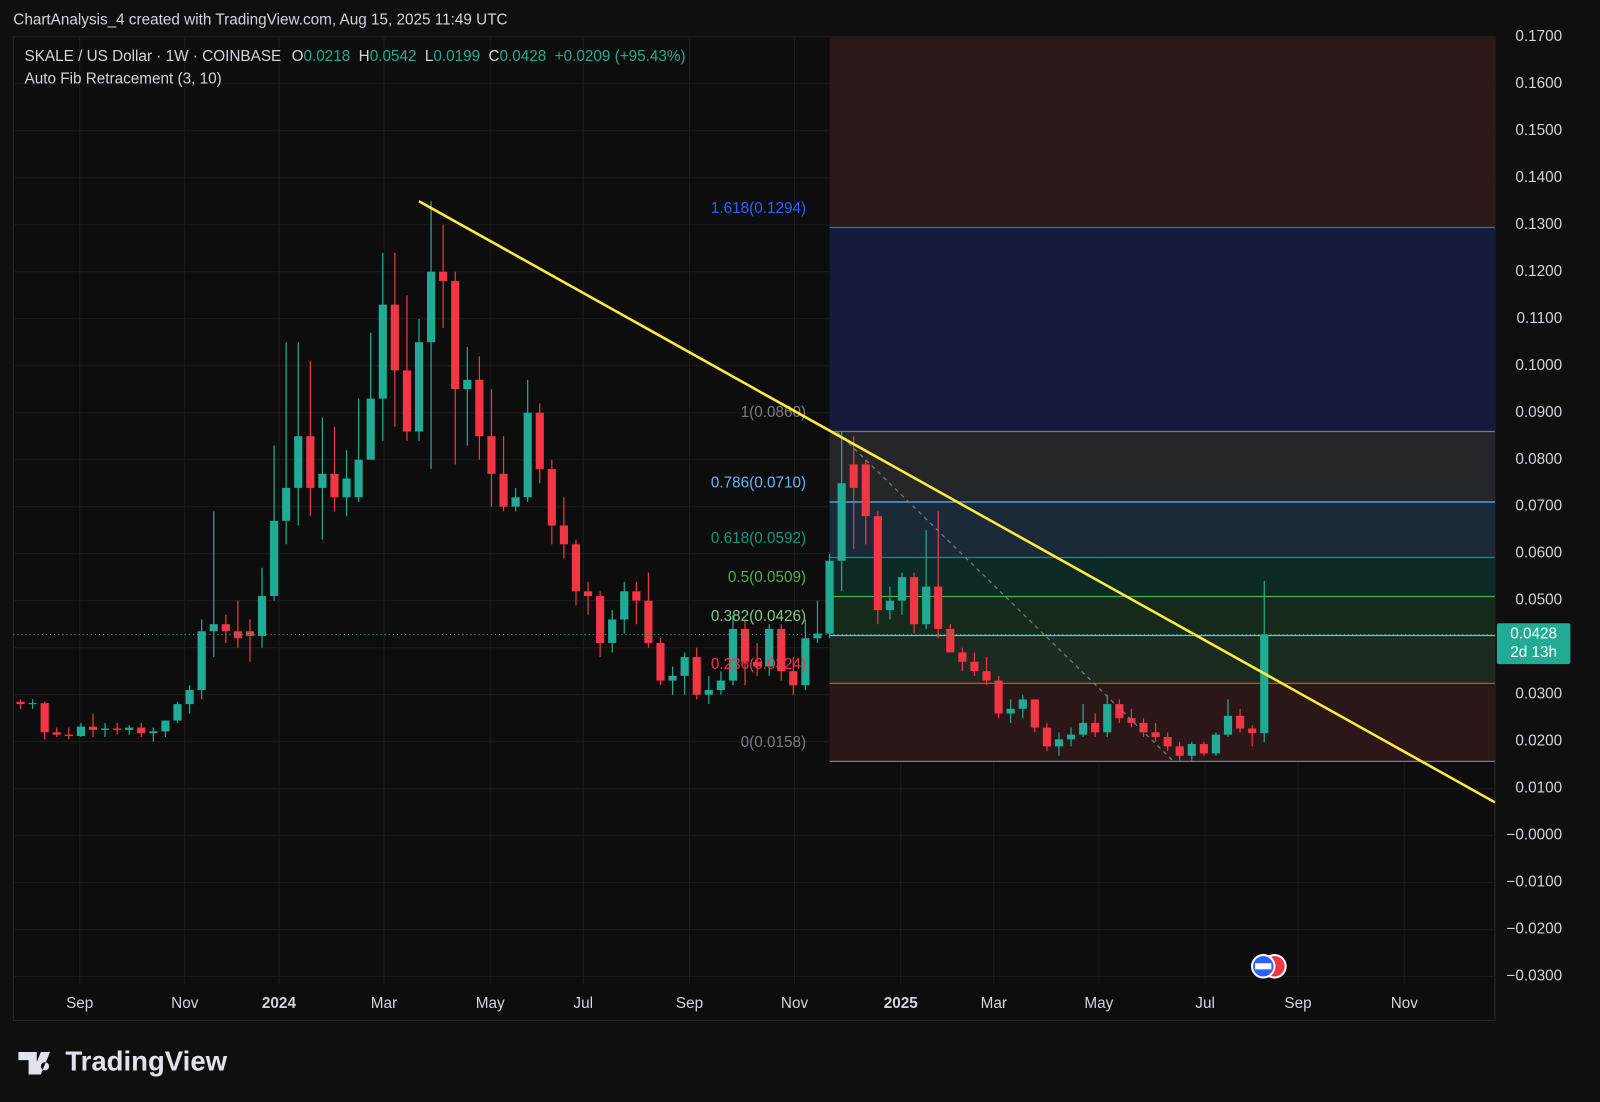 The height and width of the screenshot is (1102, 1600). I want to click on y-tick-label: 0.1000, so click(1538, 365).